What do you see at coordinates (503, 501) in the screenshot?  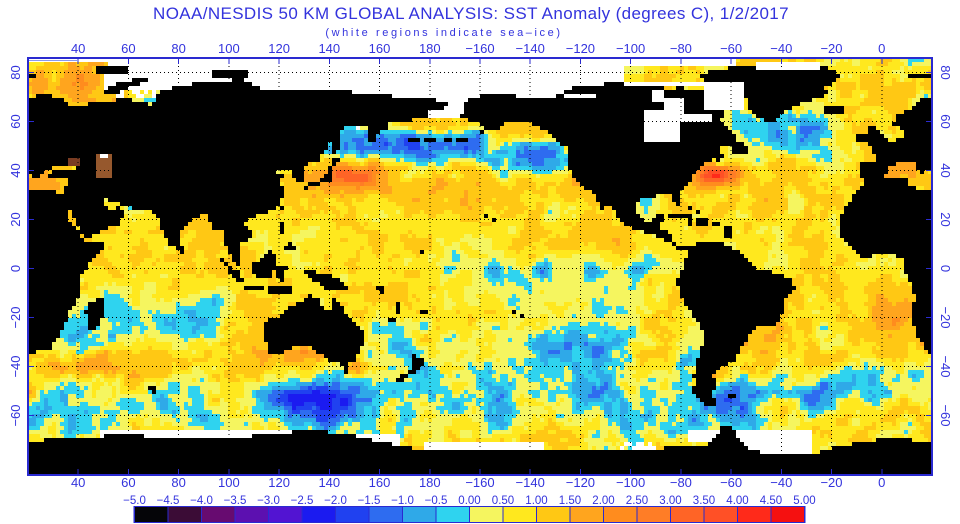 I see `svg-text: 0.50` at bounding box center [503, 501].